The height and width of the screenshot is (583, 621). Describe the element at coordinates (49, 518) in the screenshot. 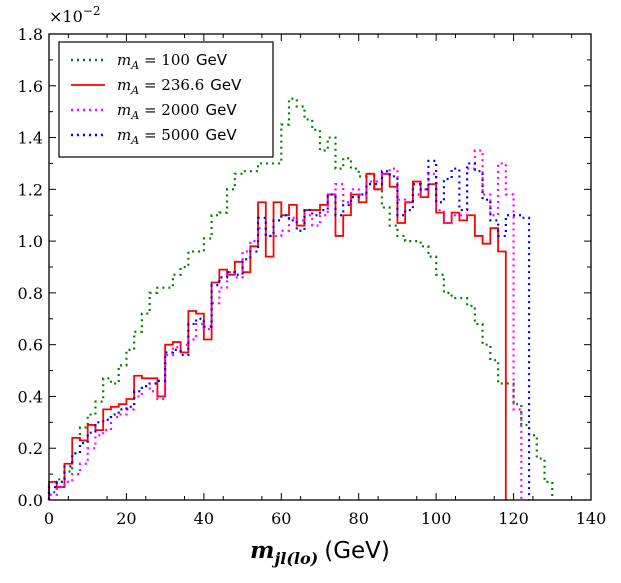

I see `x-tick-label: 0` at that location.